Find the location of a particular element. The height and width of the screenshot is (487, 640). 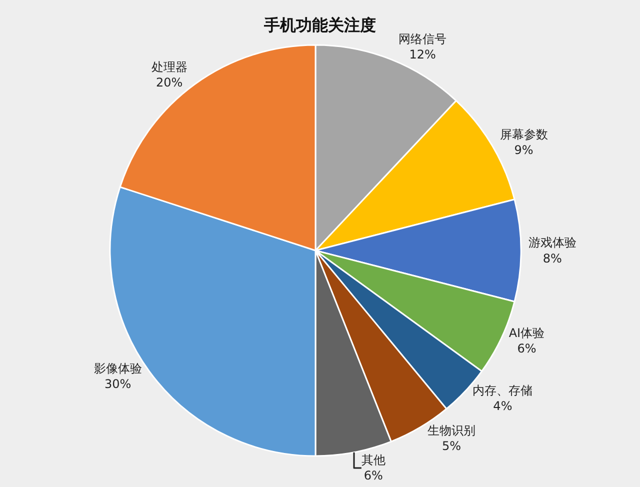

slice-label: 处理器 is located at coordinates (169, 67).